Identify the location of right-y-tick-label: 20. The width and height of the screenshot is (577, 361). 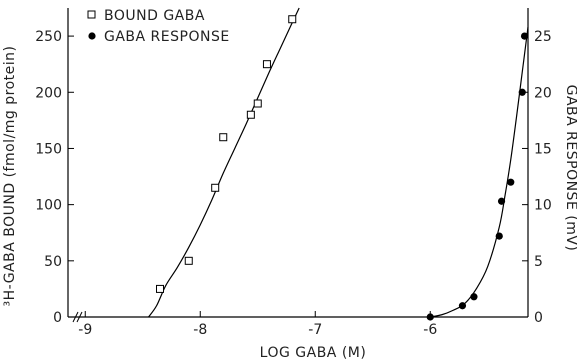
(543, 93).